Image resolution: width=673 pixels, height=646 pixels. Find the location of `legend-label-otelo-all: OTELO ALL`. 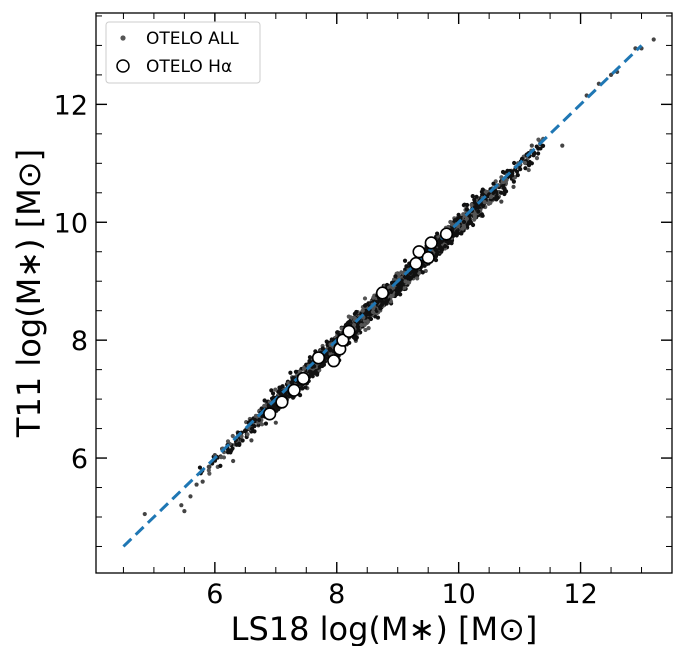

legend-label-otelo-all: OTELO ALL is located at coordinates (192, 39).